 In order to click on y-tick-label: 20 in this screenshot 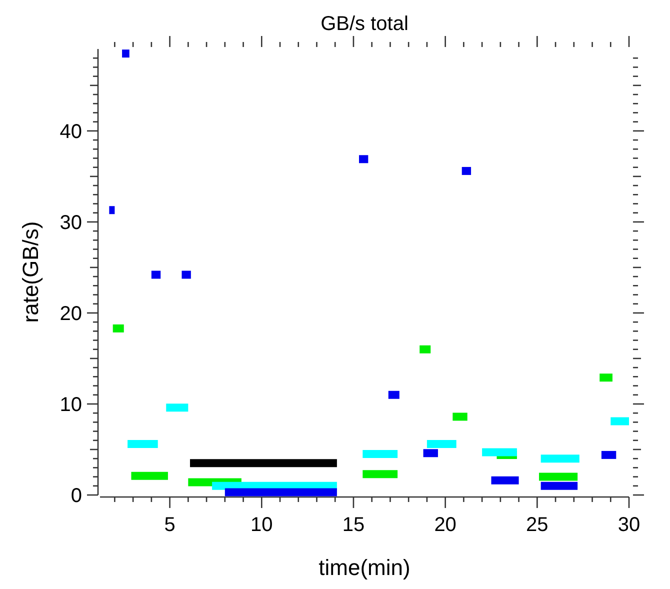, I will do `click(71, 313)`.